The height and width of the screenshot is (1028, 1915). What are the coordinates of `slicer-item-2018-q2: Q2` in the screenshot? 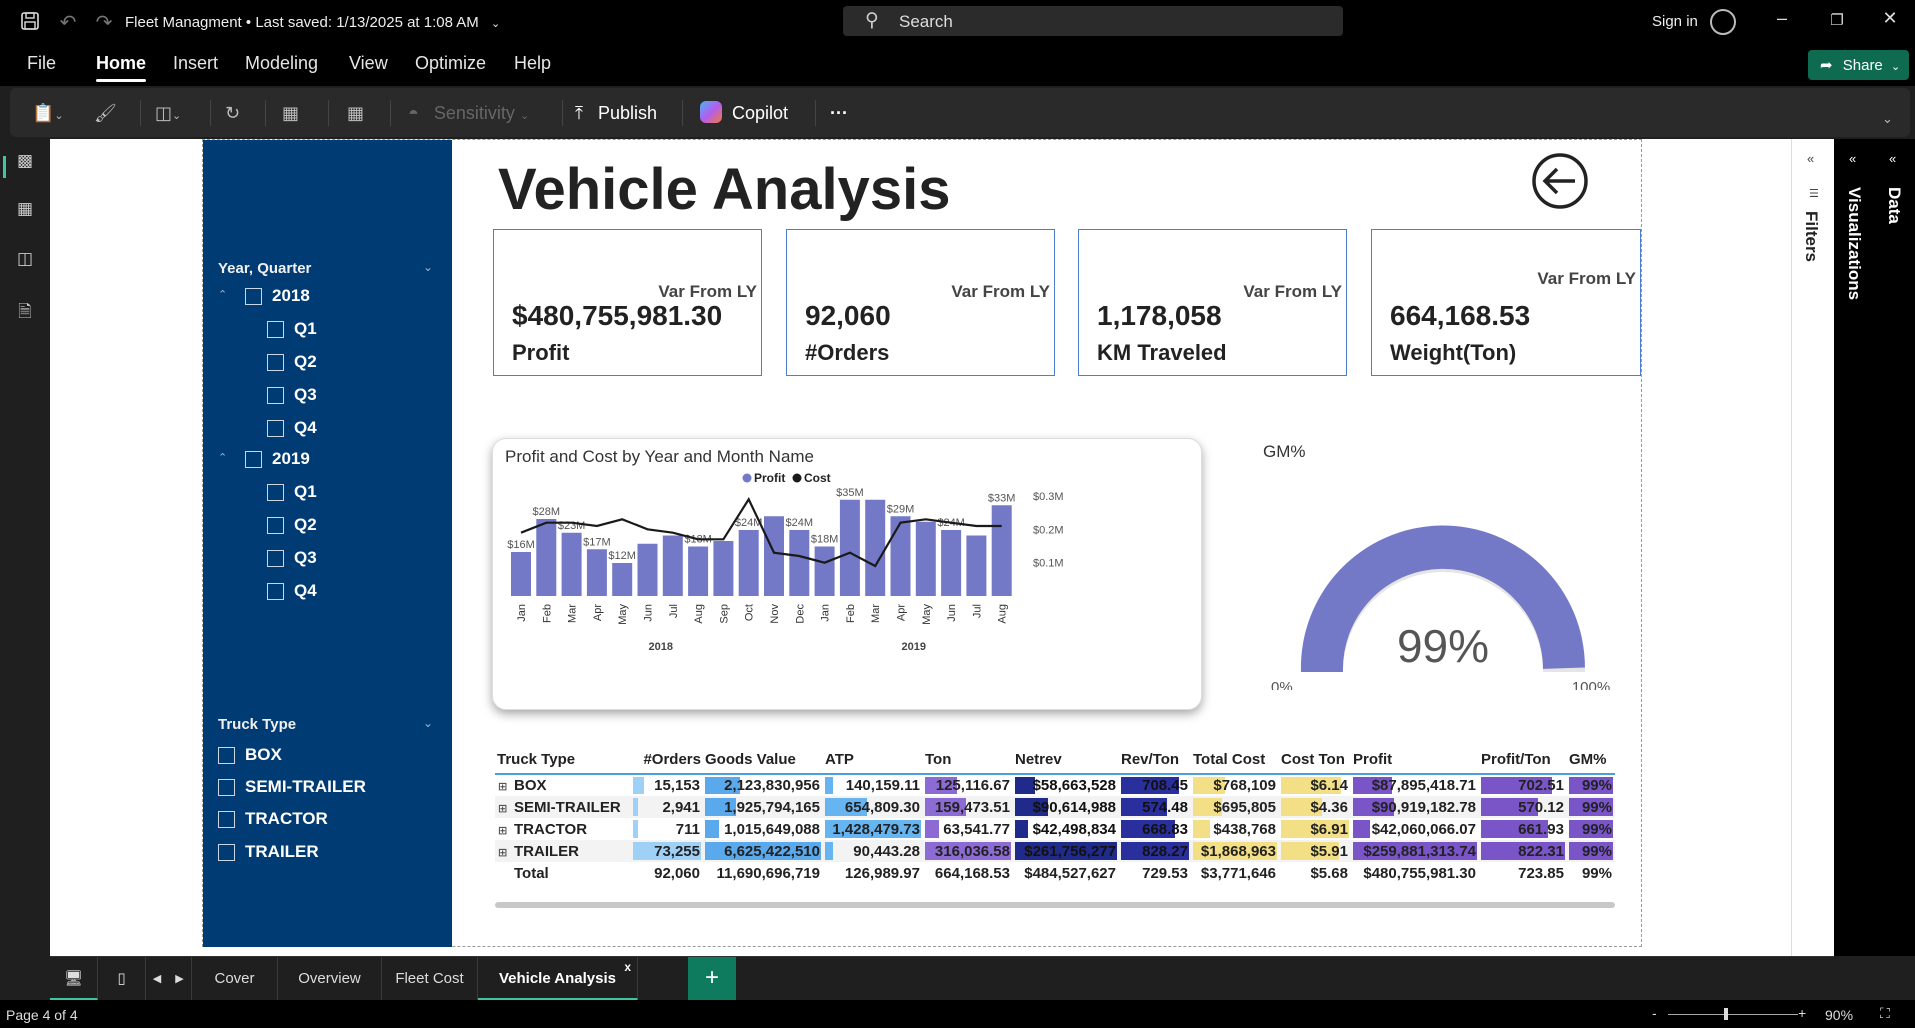 It's located at (292, 362).